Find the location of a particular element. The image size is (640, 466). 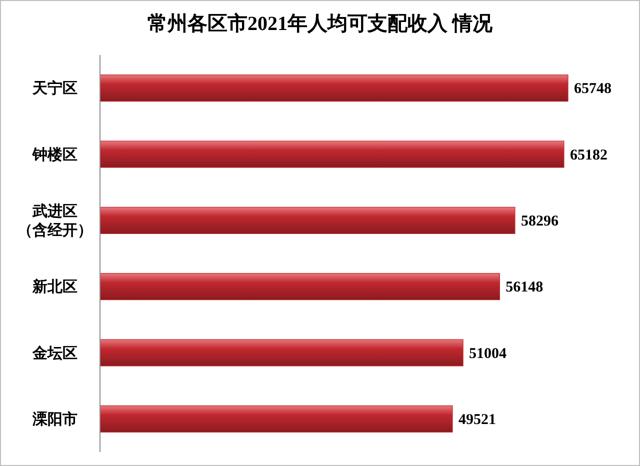

y-tick-label: 钟楼区 is located at coordinates (55, 155).